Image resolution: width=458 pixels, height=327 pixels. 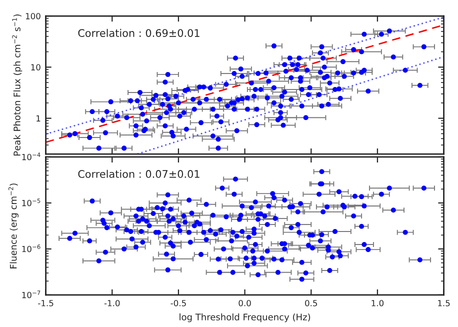 I want to click on y-tick-label: 10, so click(x=35, y=67).